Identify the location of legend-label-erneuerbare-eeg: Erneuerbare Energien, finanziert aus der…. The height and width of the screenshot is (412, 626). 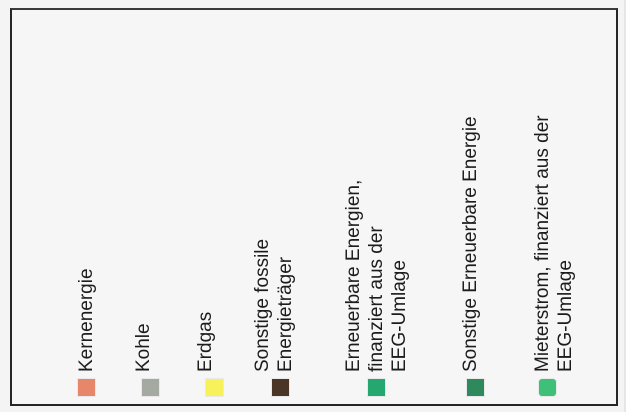
(376, 275).